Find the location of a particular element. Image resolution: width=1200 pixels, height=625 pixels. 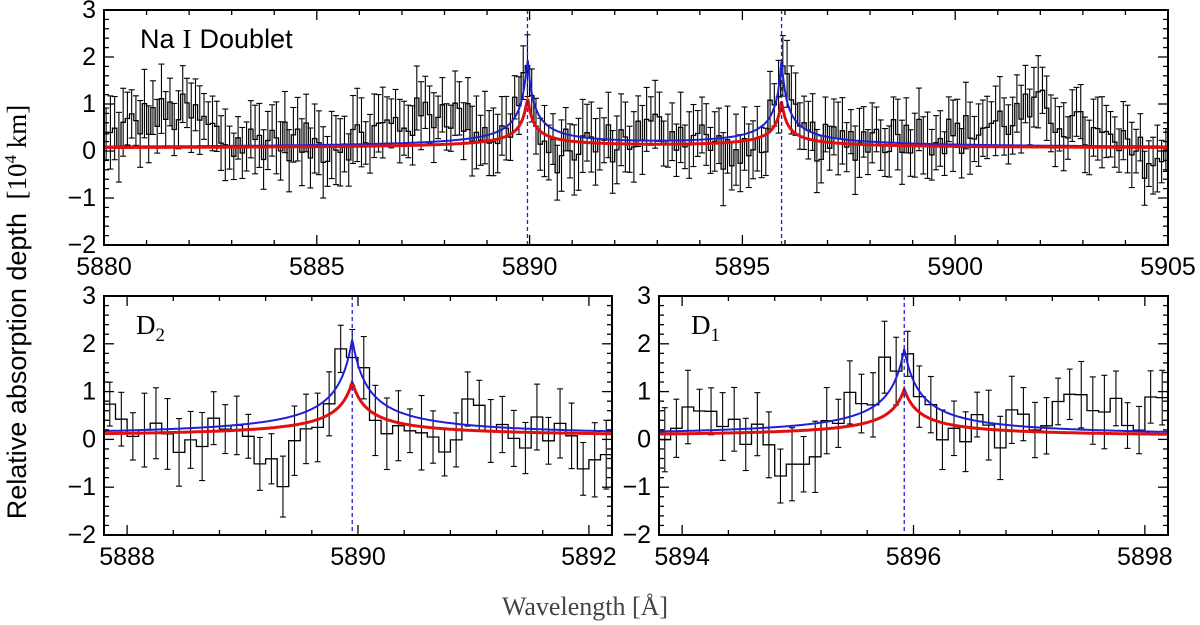

x-tick-label: 5898 is located at coordinates (1145, 557).